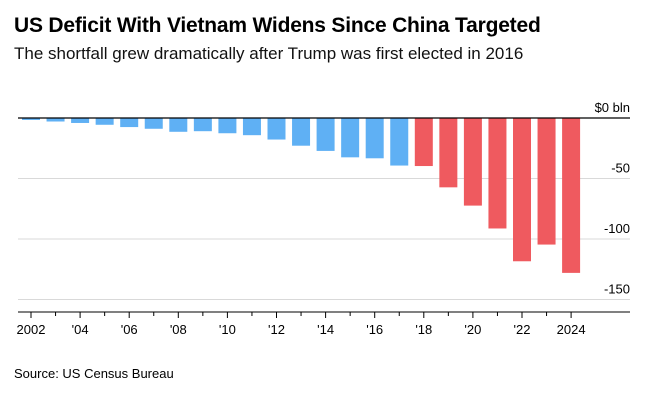  I want to click on x-tick-label: 2002, so click(31, 329).